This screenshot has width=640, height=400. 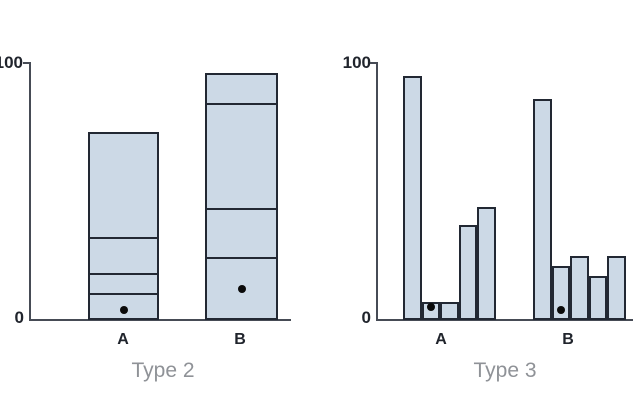 What do you see at coordinates (241, 196) in the screenshot?
I see `stacked-bar-b` at bounding box center [241, 196].